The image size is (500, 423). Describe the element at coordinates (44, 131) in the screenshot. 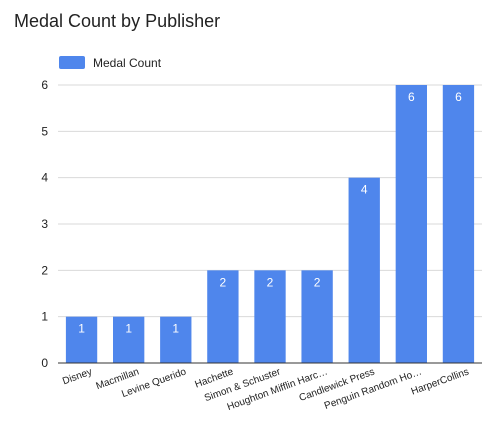

I see `y-tick-label: 5` at that location.